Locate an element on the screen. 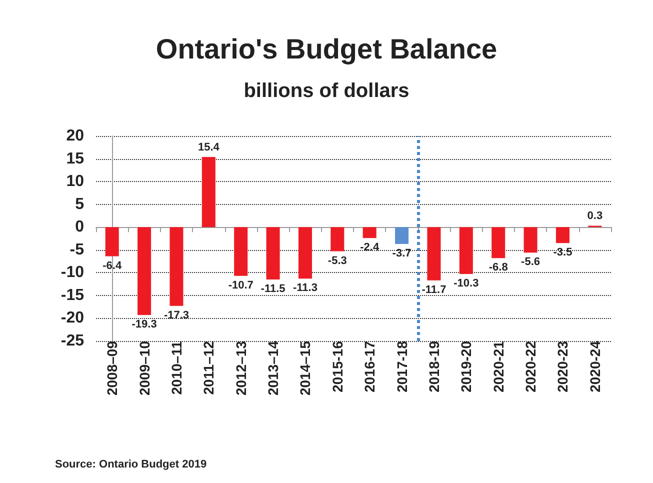 This screenshot has height=483, width=653. y-tick-label: -15 is located at coordinates (72, 295).